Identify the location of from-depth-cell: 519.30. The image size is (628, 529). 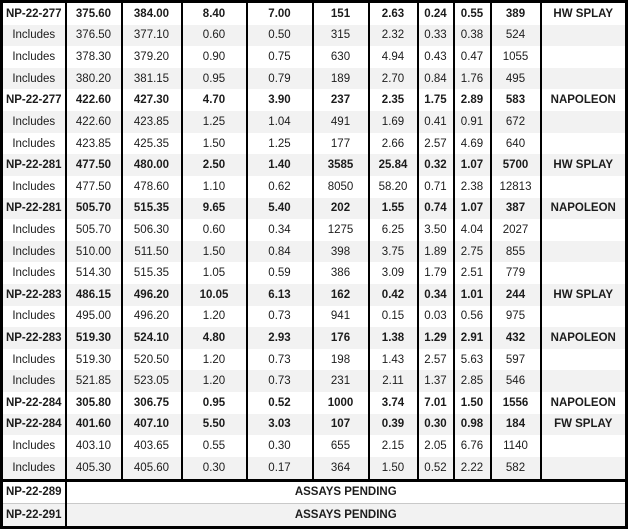
(93, 359).